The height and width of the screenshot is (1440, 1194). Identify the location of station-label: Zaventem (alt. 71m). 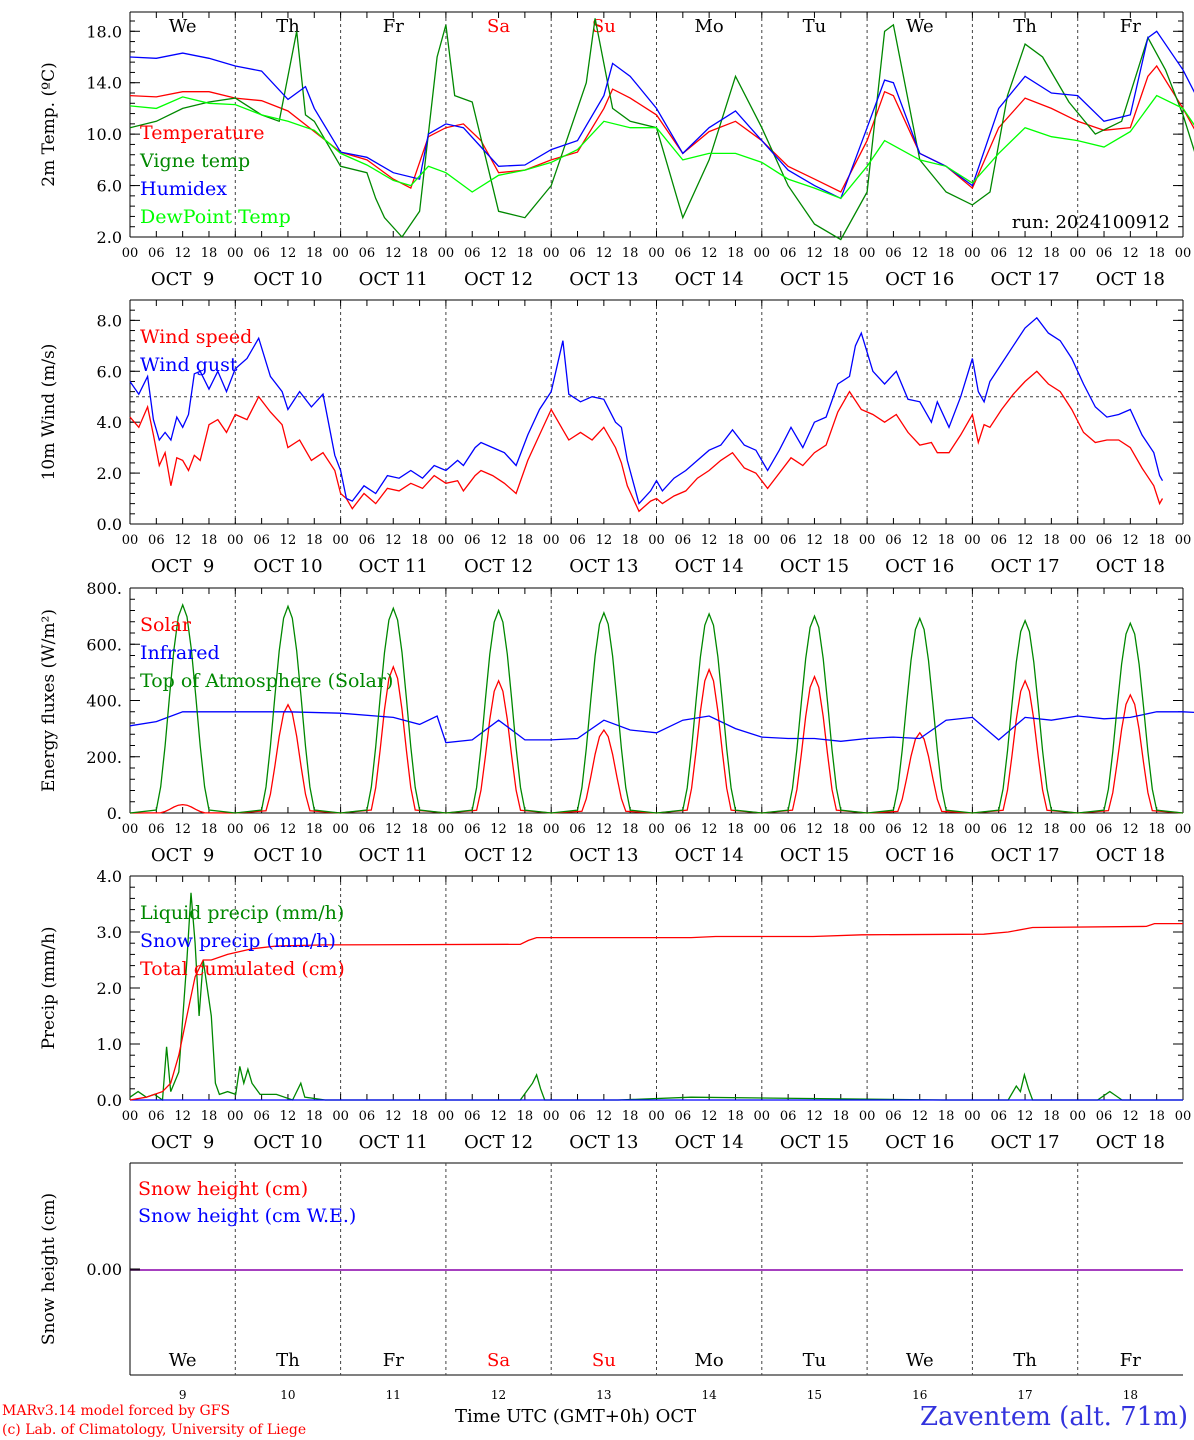
(1054, 1417).